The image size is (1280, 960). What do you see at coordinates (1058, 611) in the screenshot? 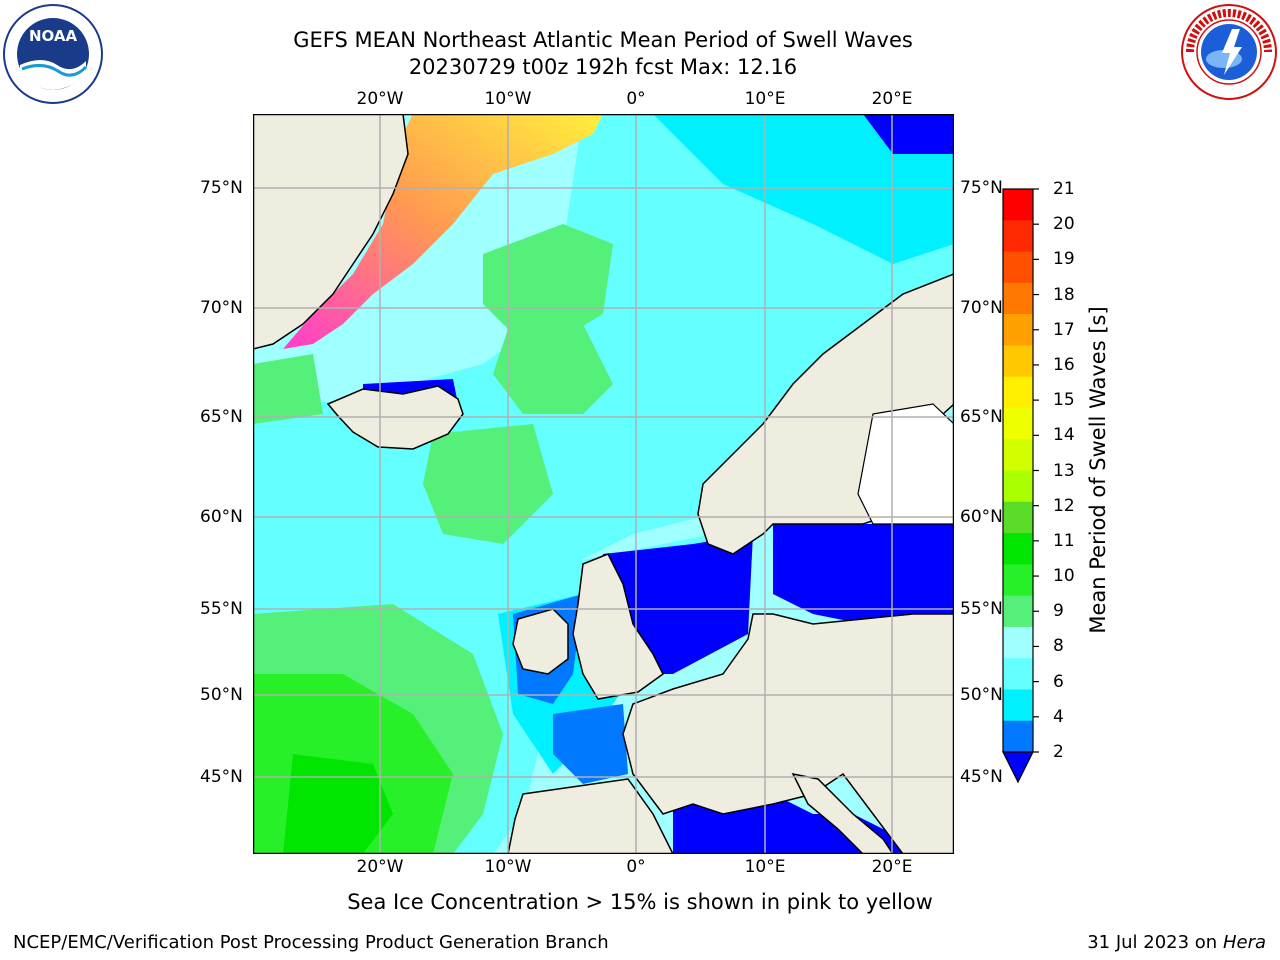
I see `colorbar-tick-label: 9` at bounding box center [1058, 611].